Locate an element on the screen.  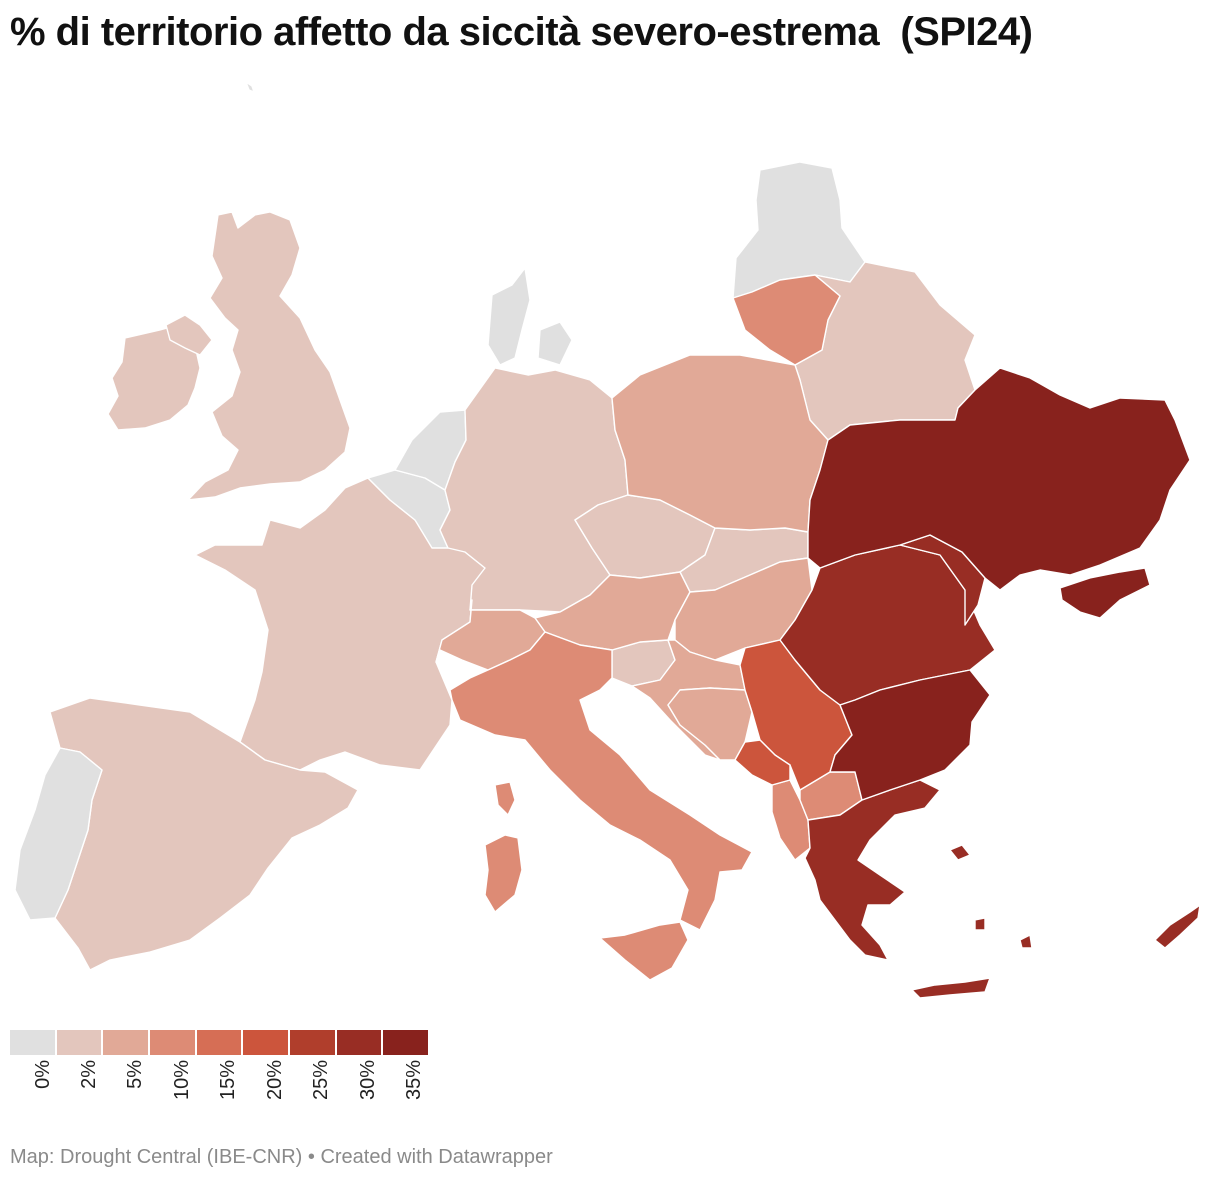
legend-tick: 20% is located at coordinates (275, 1090).